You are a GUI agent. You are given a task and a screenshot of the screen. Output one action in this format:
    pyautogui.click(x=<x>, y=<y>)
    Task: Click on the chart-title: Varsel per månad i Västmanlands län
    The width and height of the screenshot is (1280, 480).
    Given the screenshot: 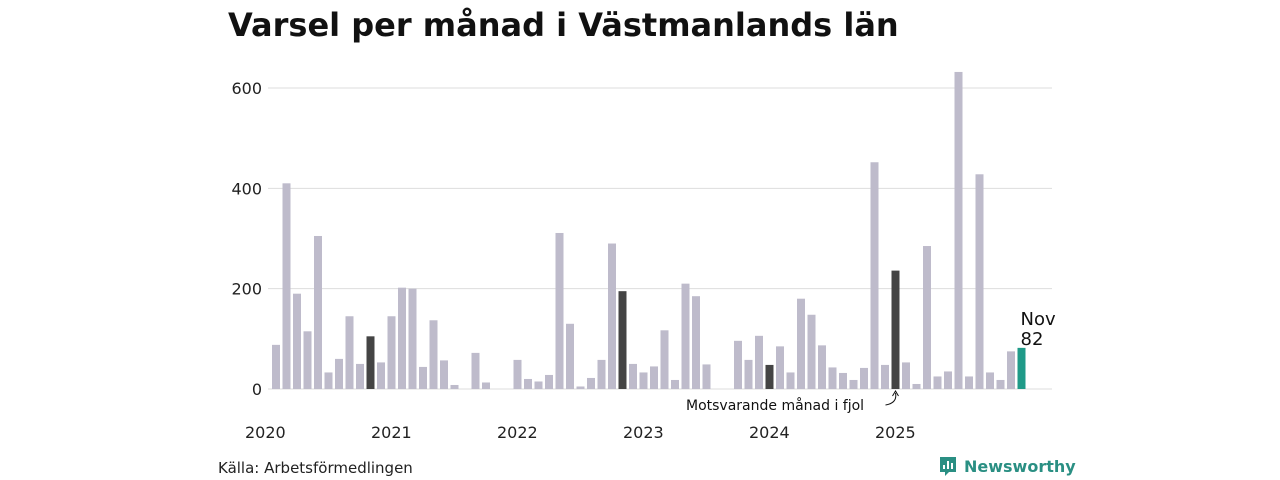 What is the action you would take?
    pyautogui.click(x=563, y=25)
    